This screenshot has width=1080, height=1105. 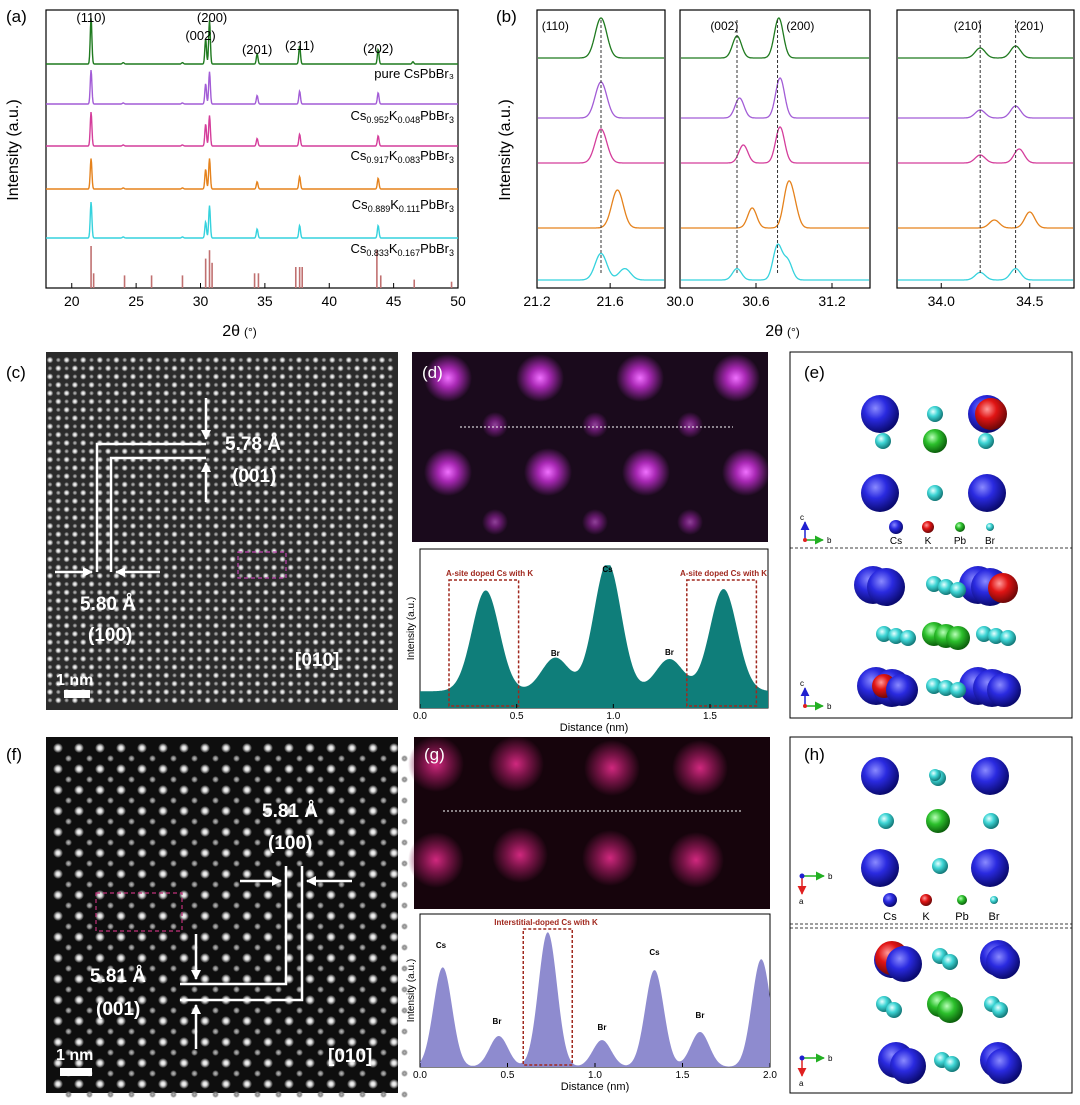 What do you see at coordinates (935, 775) in the screenshot?
I see `br-atom` at bounding box center [935, 775].